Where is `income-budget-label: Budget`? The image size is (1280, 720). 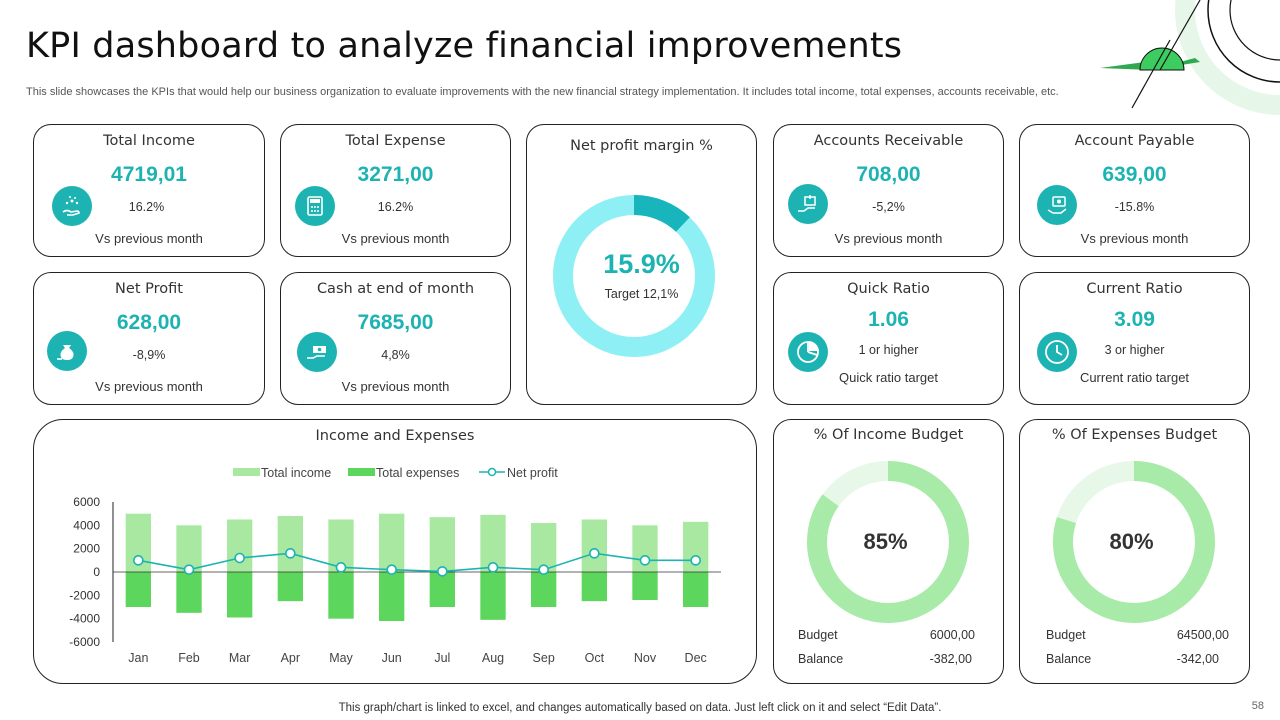
income-budget-label: Budget is located at coordinates (818, 635).